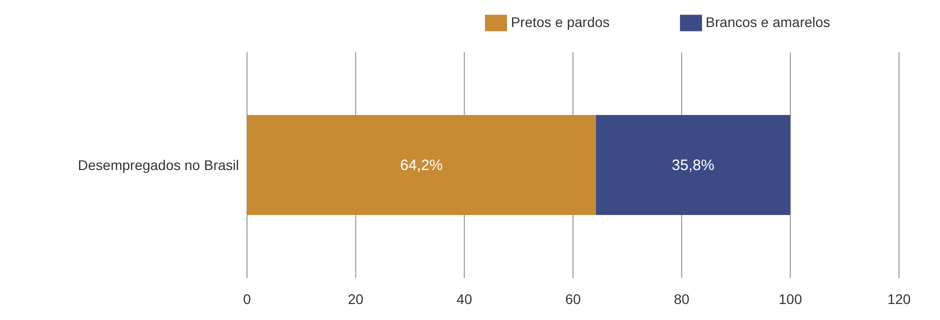  Describe the element at coordinates (464, 298) in the screenshot. I see `x-tick-label: 40` at that location.